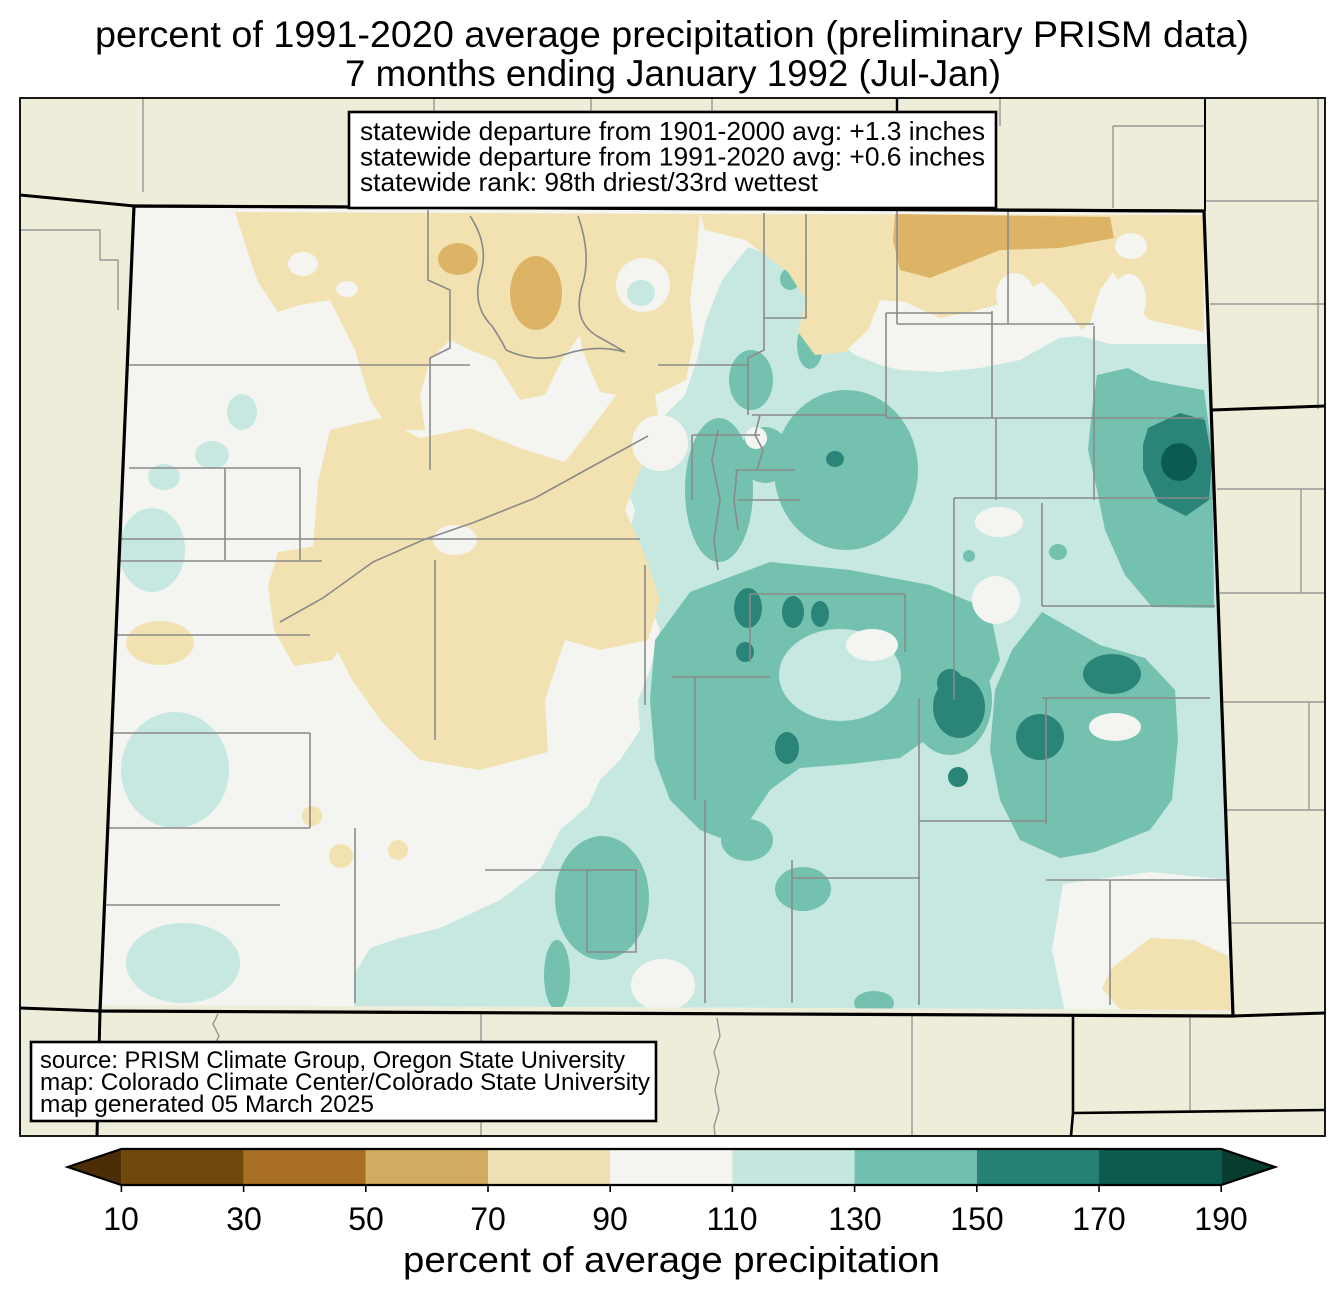 This screenshot has height=1299, width=1344. What do you see at coordinates (610, 1219) in the screenshot?
I see `svg-text: 90` at bounding box center [610, 1219].